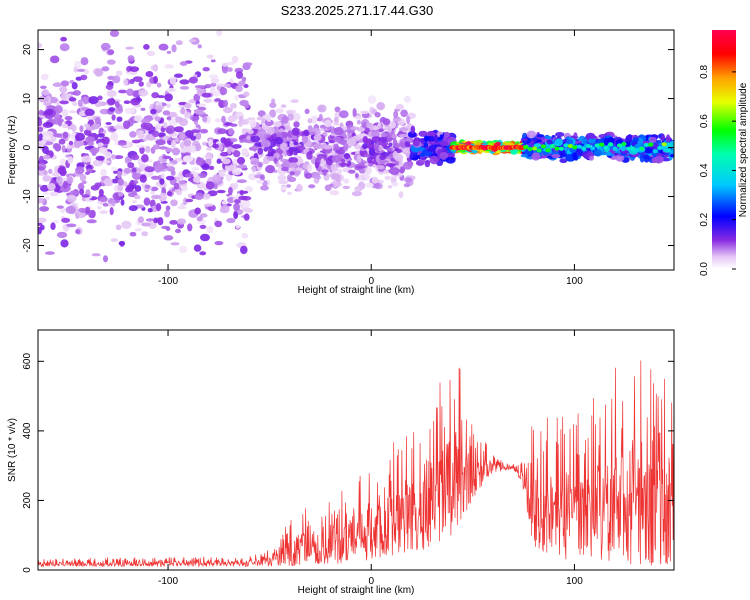  What do you see at coordinates (717, 170) in the screenshot?
I see `colorbar-ticks: 0.0 0.2 0.4 0.6 0.8` at bounding box center [717, 170].